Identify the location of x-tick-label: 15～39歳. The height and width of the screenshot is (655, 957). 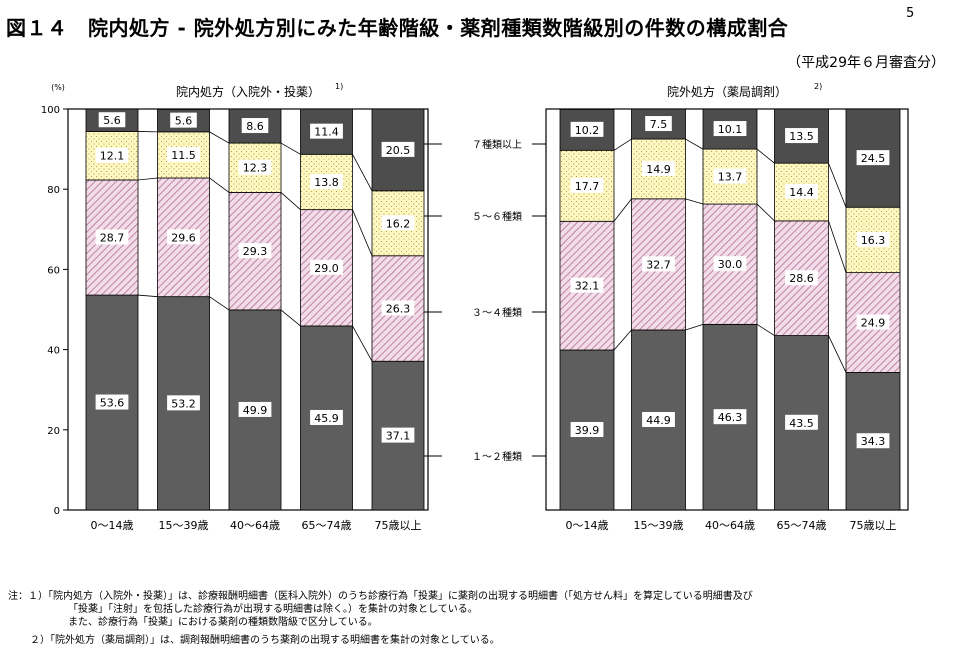
(659, 525).